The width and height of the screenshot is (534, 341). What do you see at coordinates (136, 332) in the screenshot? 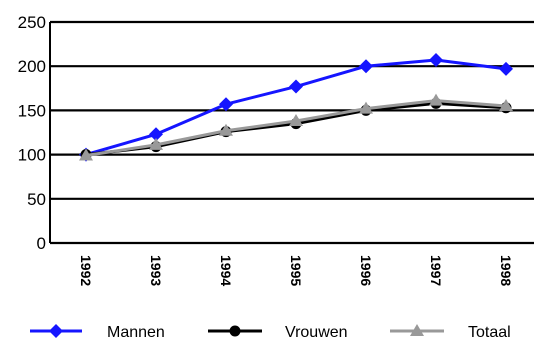
I see `legend-label-mannen: Mannen` at bounding box center [136, 332].